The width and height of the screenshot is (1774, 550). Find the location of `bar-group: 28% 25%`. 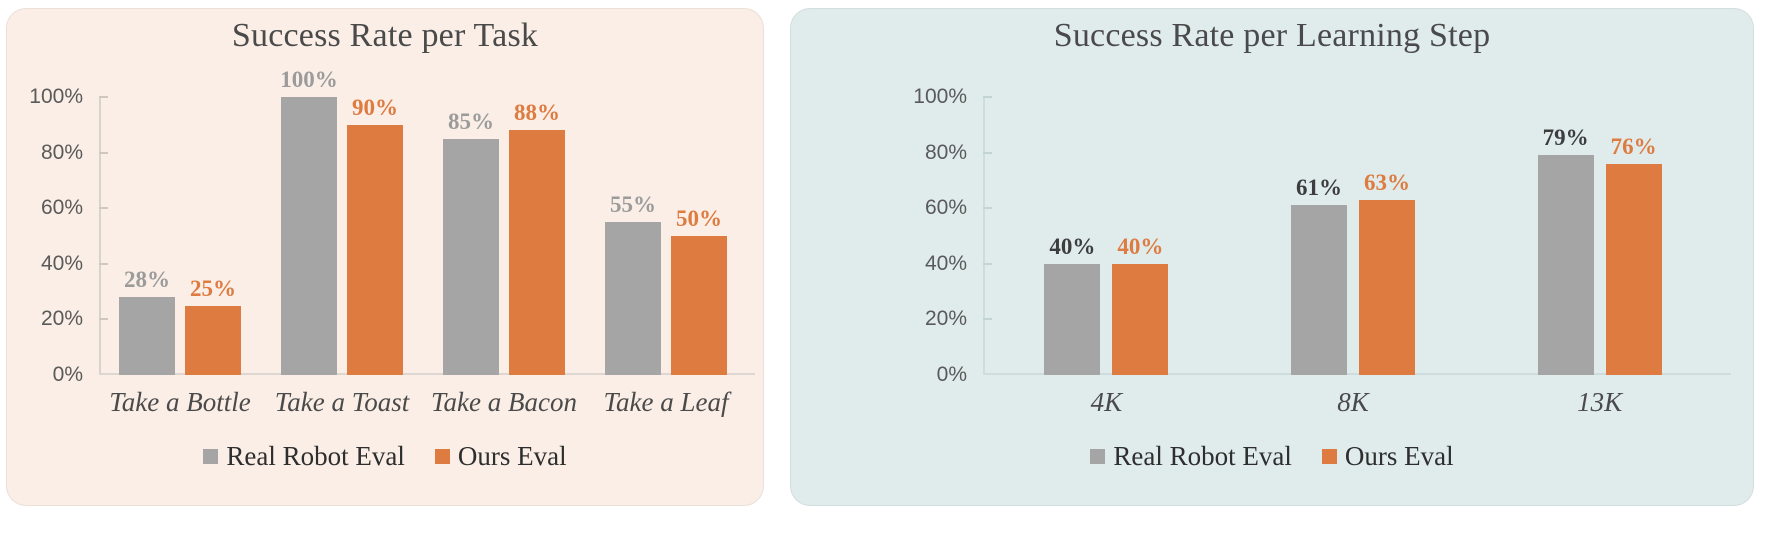

bar-group: 28% 25% is located at coordinates (180, 236).